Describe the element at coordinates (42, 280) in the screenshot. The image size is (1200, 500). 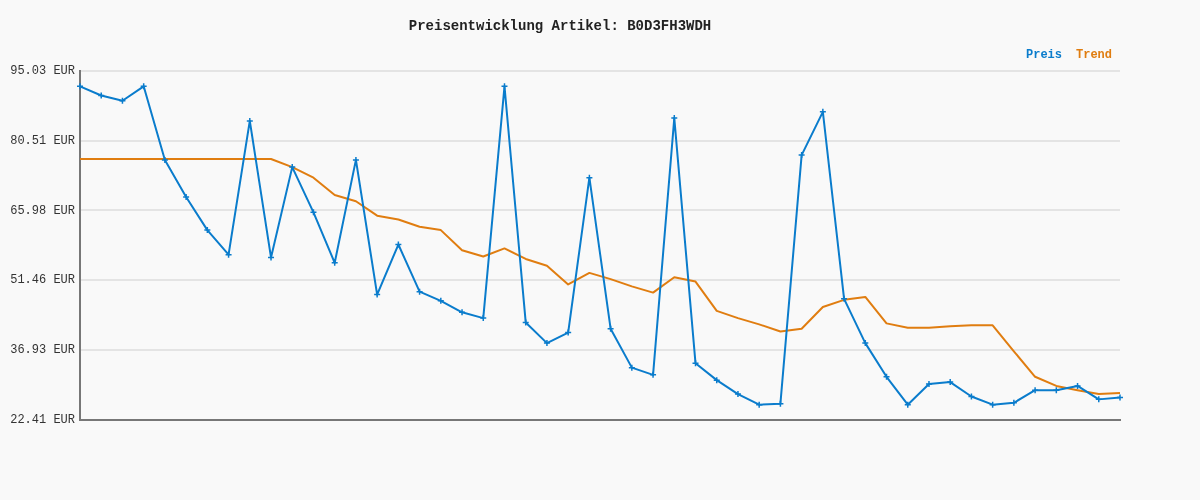
I see `y-tick-label: 51.46 EUR` at that location.